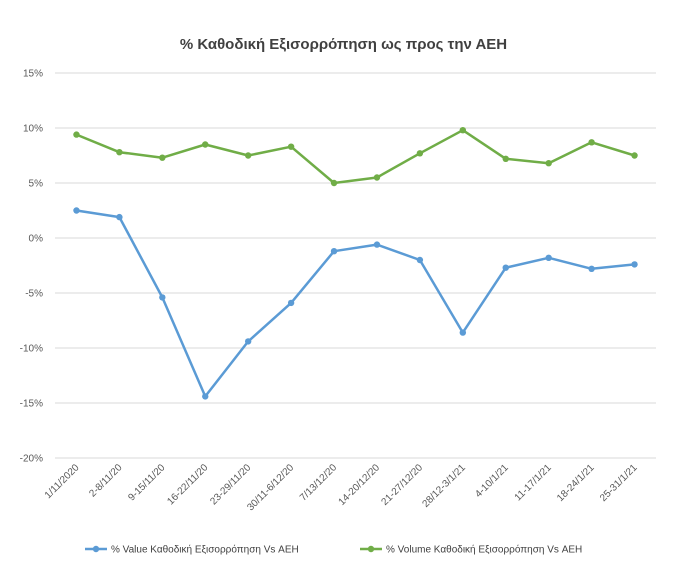  I want to click on y-tick-label: 10%, so click(33, 129).